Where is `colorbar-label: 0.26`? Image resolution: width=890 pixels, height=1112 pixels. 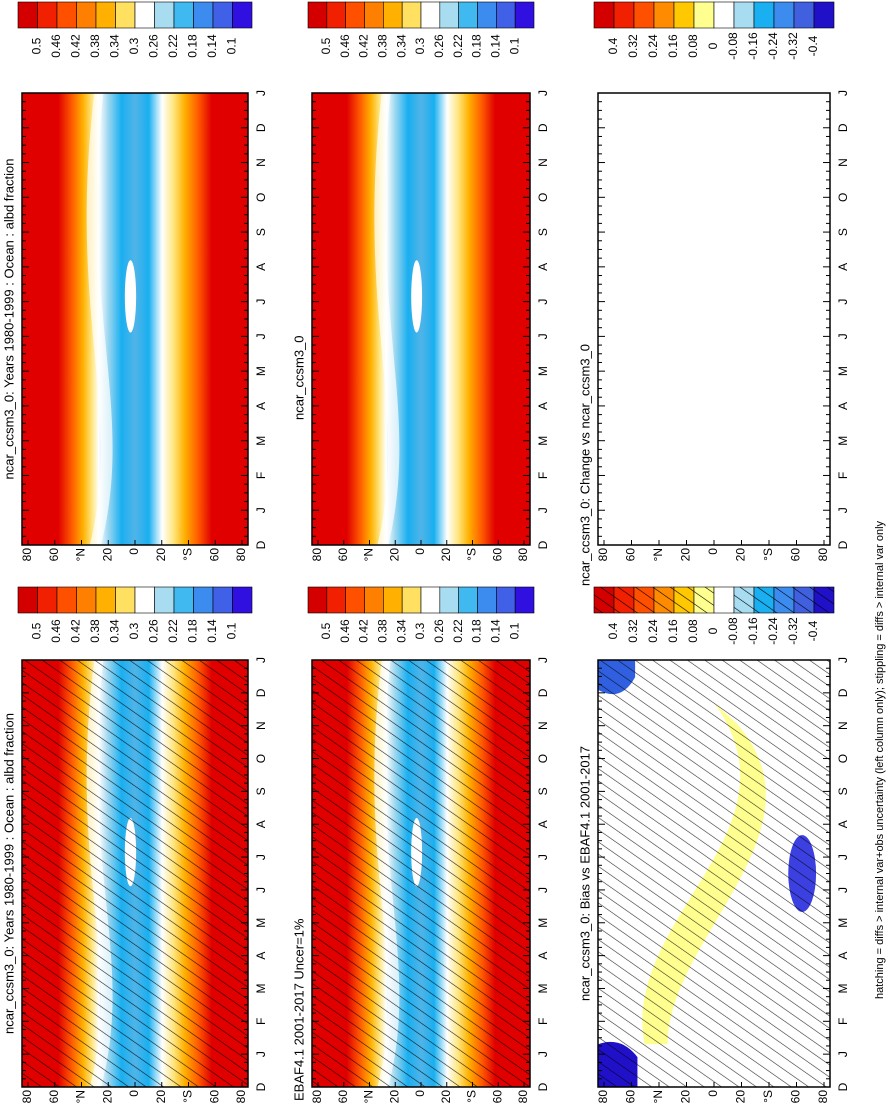 colorbar-label: 0.26 is located at coordinates (154, 46).